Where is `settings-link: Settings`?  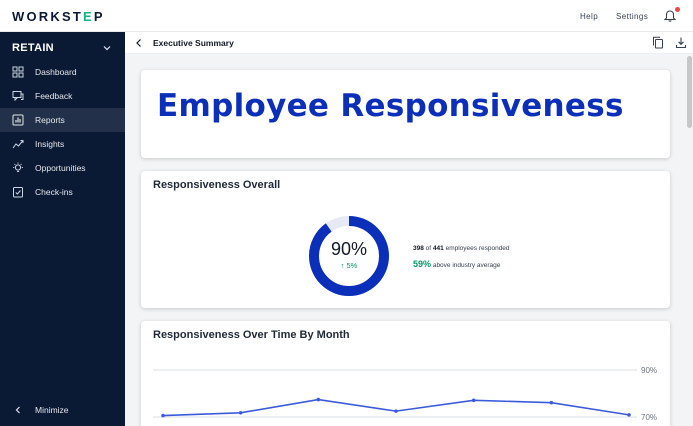 settings-link: Settings is located at coordinates (632, 16).